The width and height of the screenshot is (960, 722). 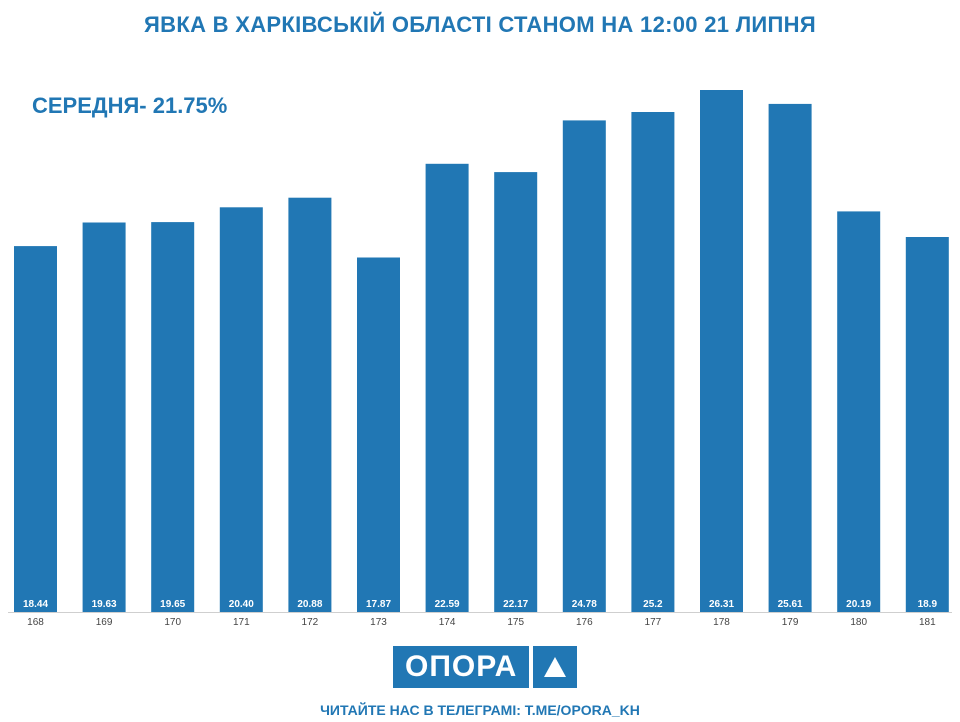 I want to click on category-label-180: 180, so click(x=858, y=622).